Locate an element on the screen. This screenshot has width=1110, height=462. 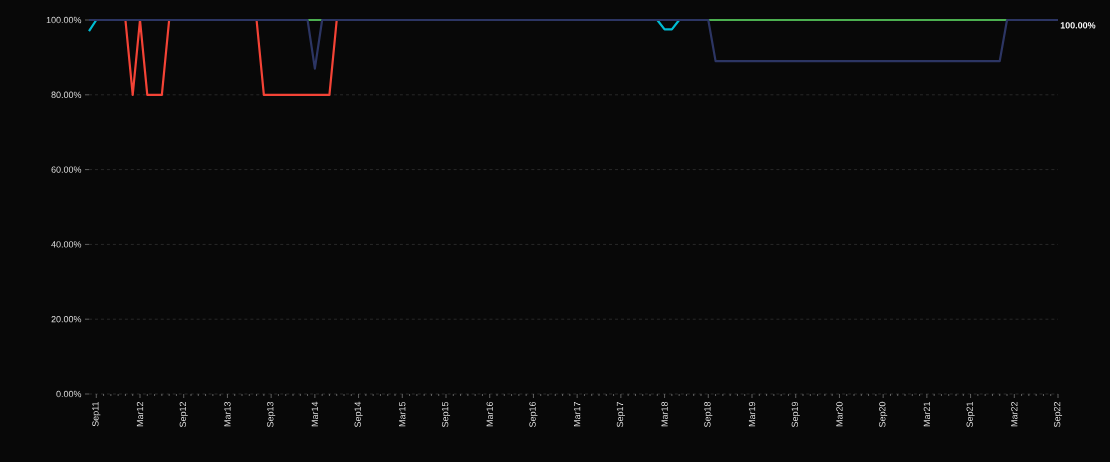
x-tick-label: Mar17 is located at coordinates (577, 414).